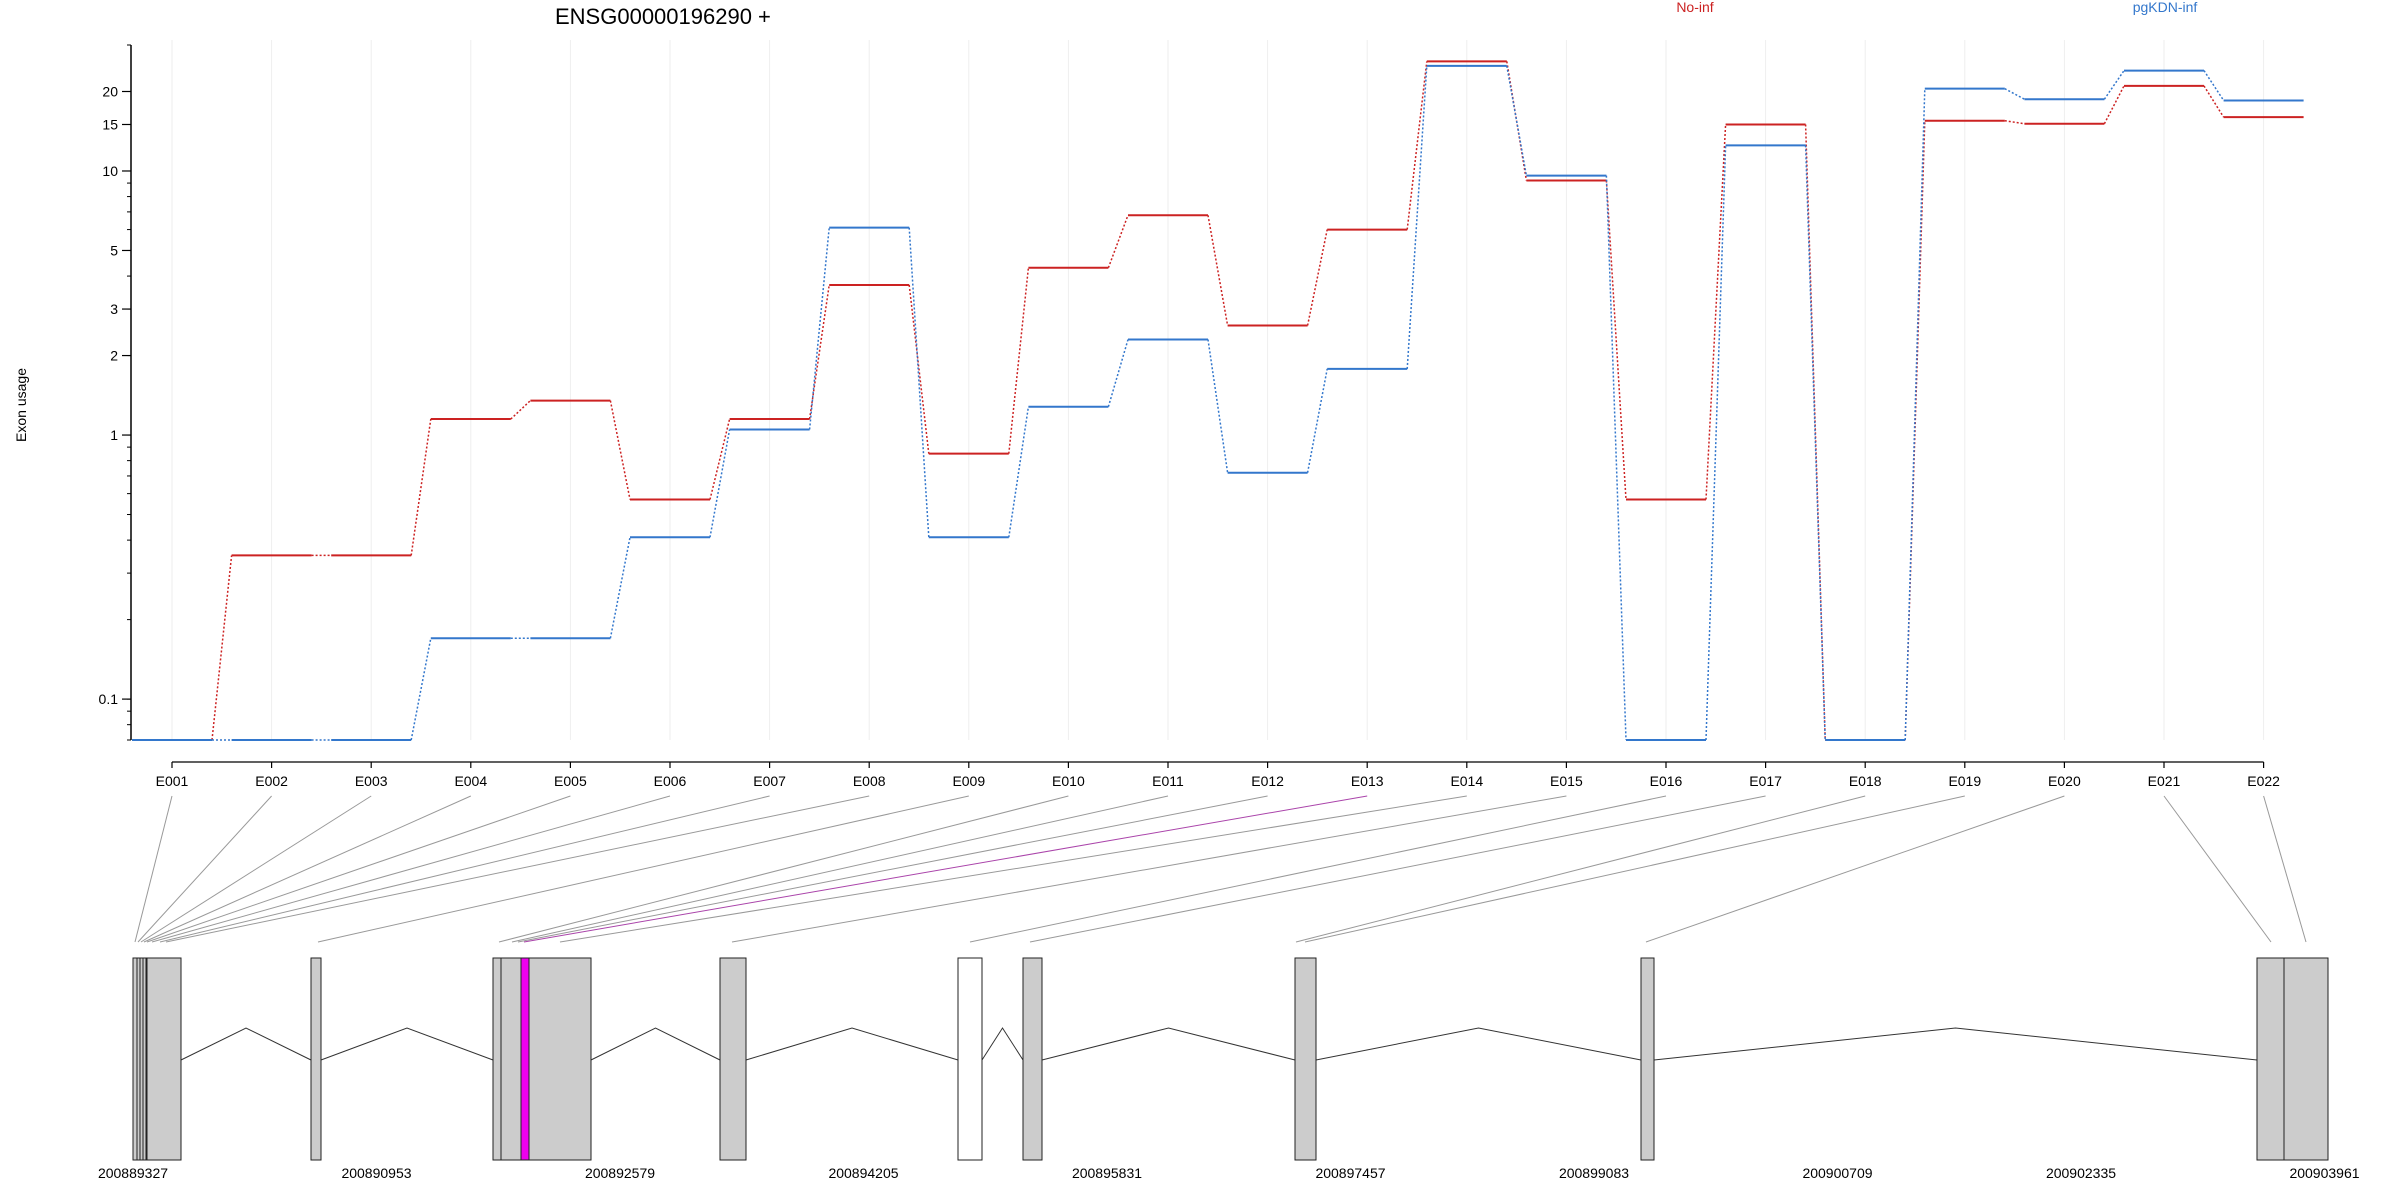 The height and width of the screenshot is (1200, 2400). I want to click on legend-pgkdn-inf: pgKDN-inf, so click(2165, 7).